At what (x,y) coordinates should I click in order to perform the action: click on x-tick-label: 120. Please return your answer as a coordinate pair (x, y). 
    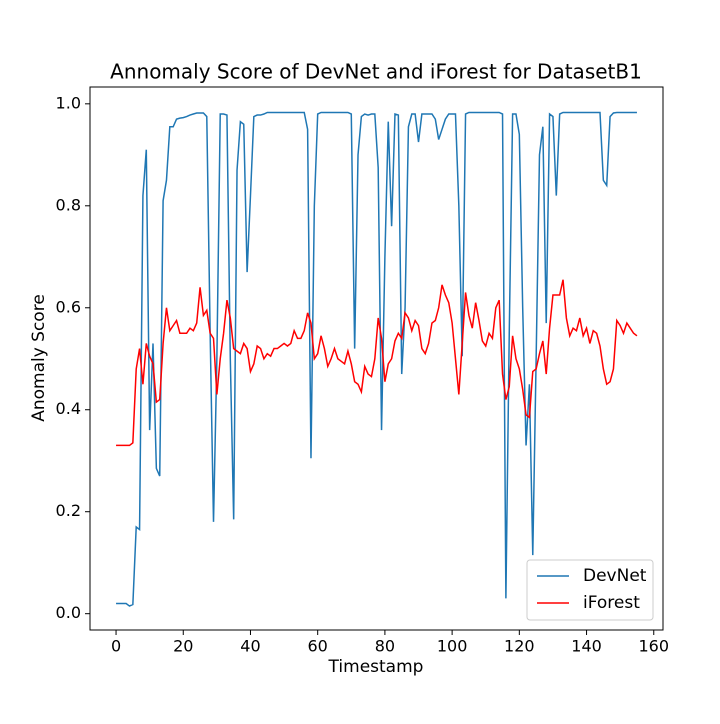
    Looking at the image, I should click on (519, 646).